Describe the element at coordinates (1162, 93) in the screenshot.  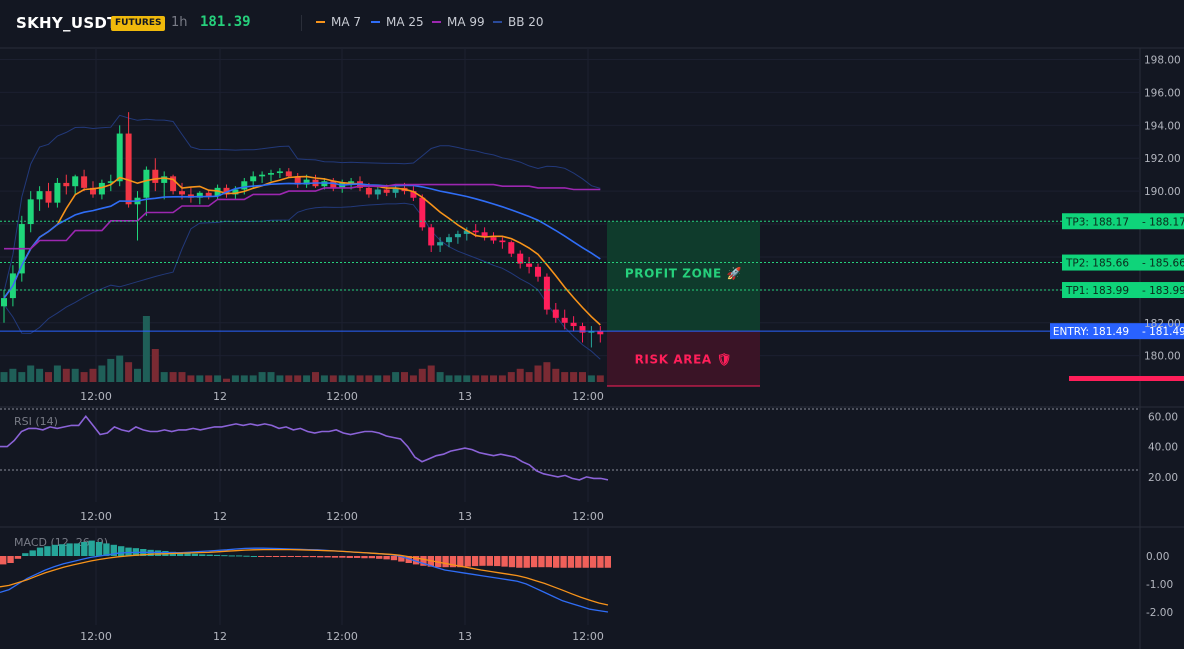
I see `price-tick: 196.00` at that location.